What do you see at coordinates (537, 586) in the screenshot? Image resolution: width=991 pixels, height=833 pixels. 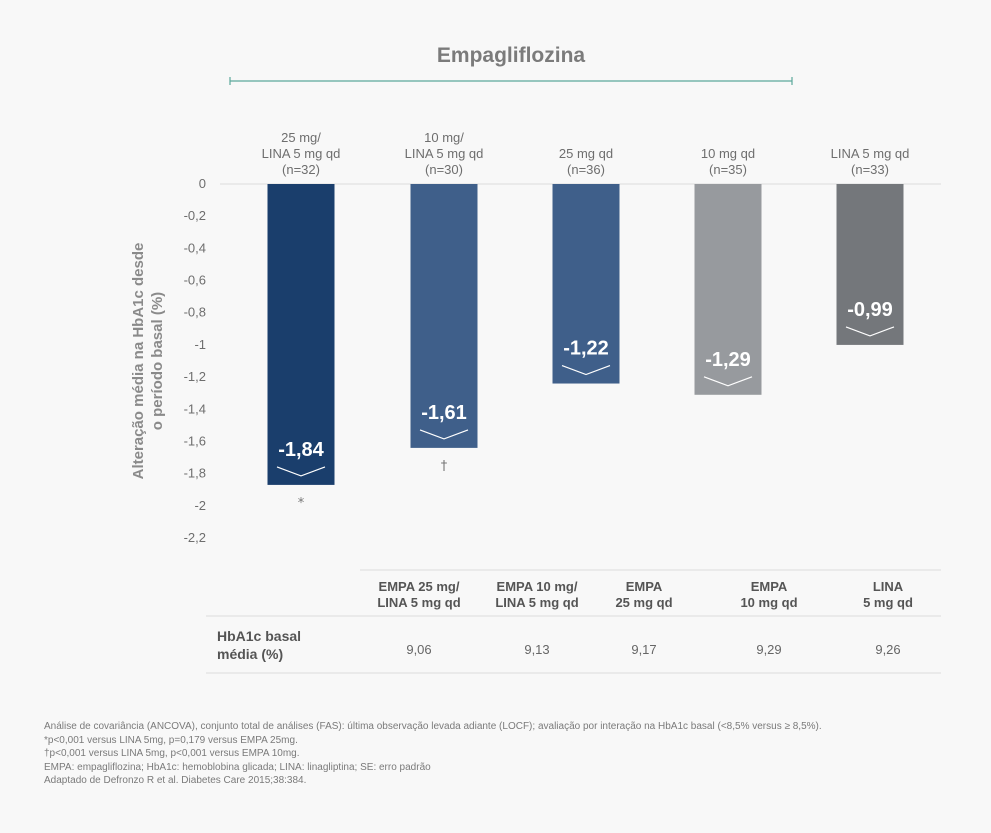 I see `table-header-line: EMPA 10 mg/` at bounding box center [537, 586].